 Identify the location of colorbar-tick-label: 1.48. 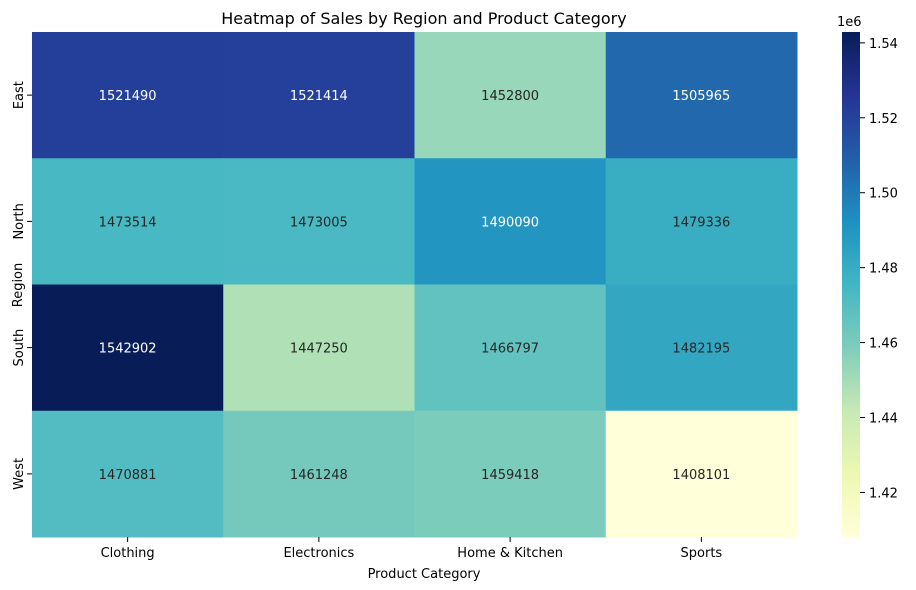
(883, 269).